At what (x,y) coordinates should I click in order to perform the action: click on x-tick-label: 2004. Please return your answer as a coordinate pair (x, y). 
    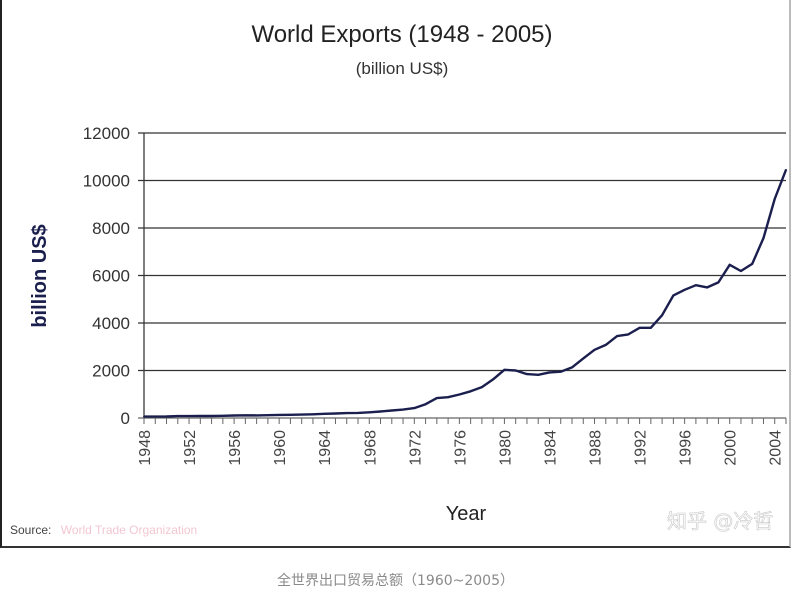
    Looking at the image, I should click on (776, 448).